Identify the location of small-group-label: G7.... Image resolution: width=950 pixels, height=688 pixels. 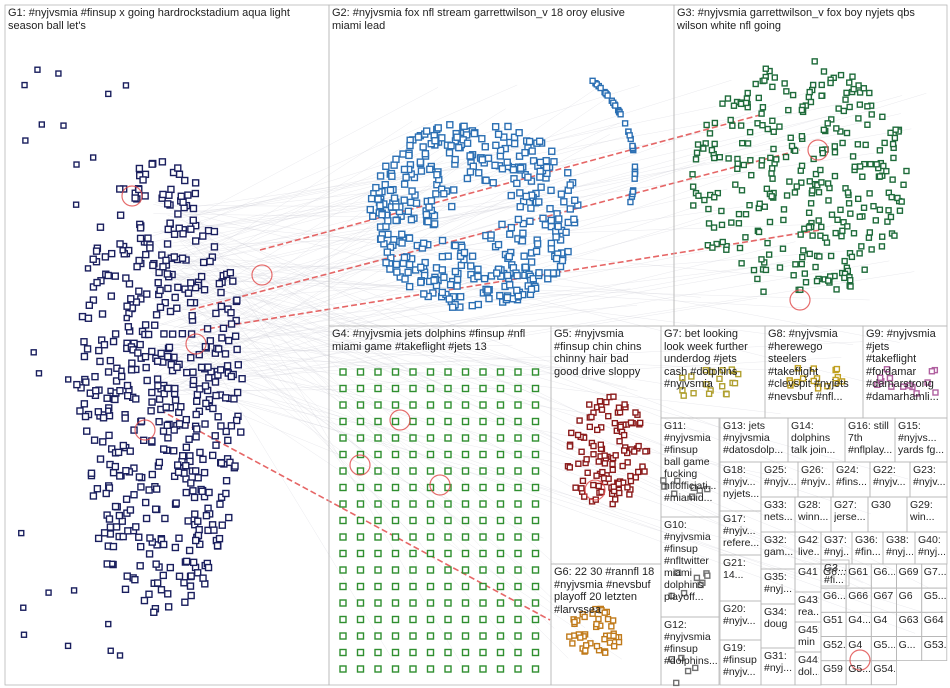
(934, 572).